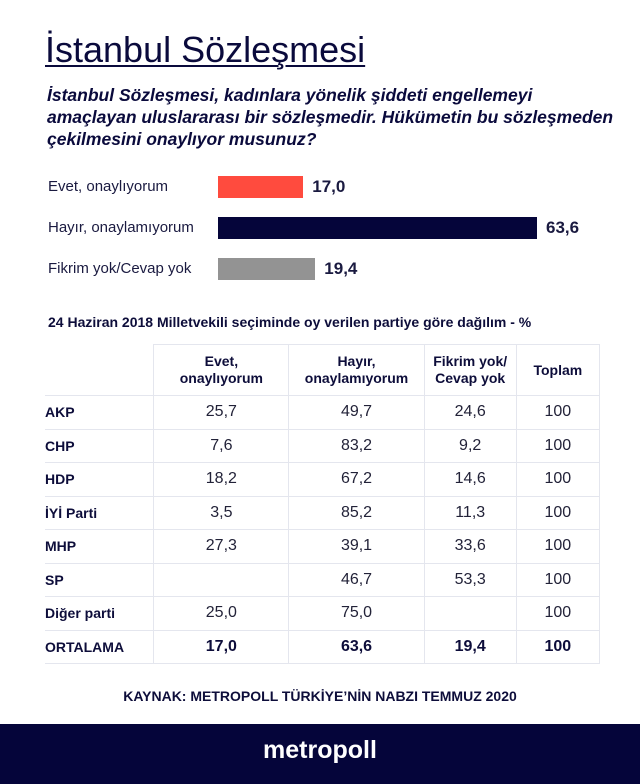 The image size is (640, 784). I want to click on table-cell: 17,0, so click(221, 646).